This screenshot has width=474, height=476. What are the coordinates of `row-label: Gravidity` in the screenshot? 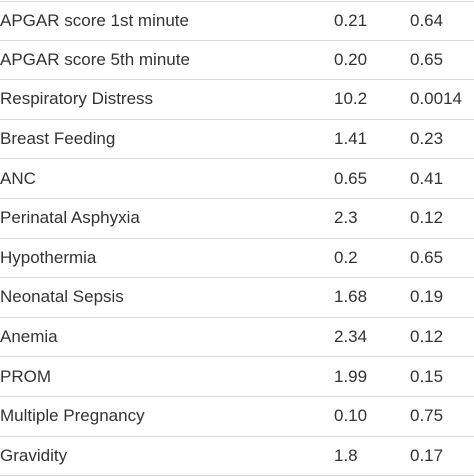 It's located at (34, 455).